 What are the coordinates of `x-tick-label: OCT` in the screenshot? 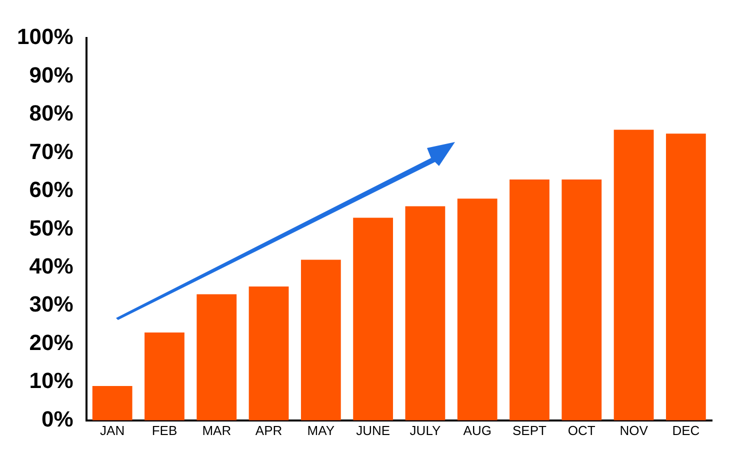 It's located at (582, 430).